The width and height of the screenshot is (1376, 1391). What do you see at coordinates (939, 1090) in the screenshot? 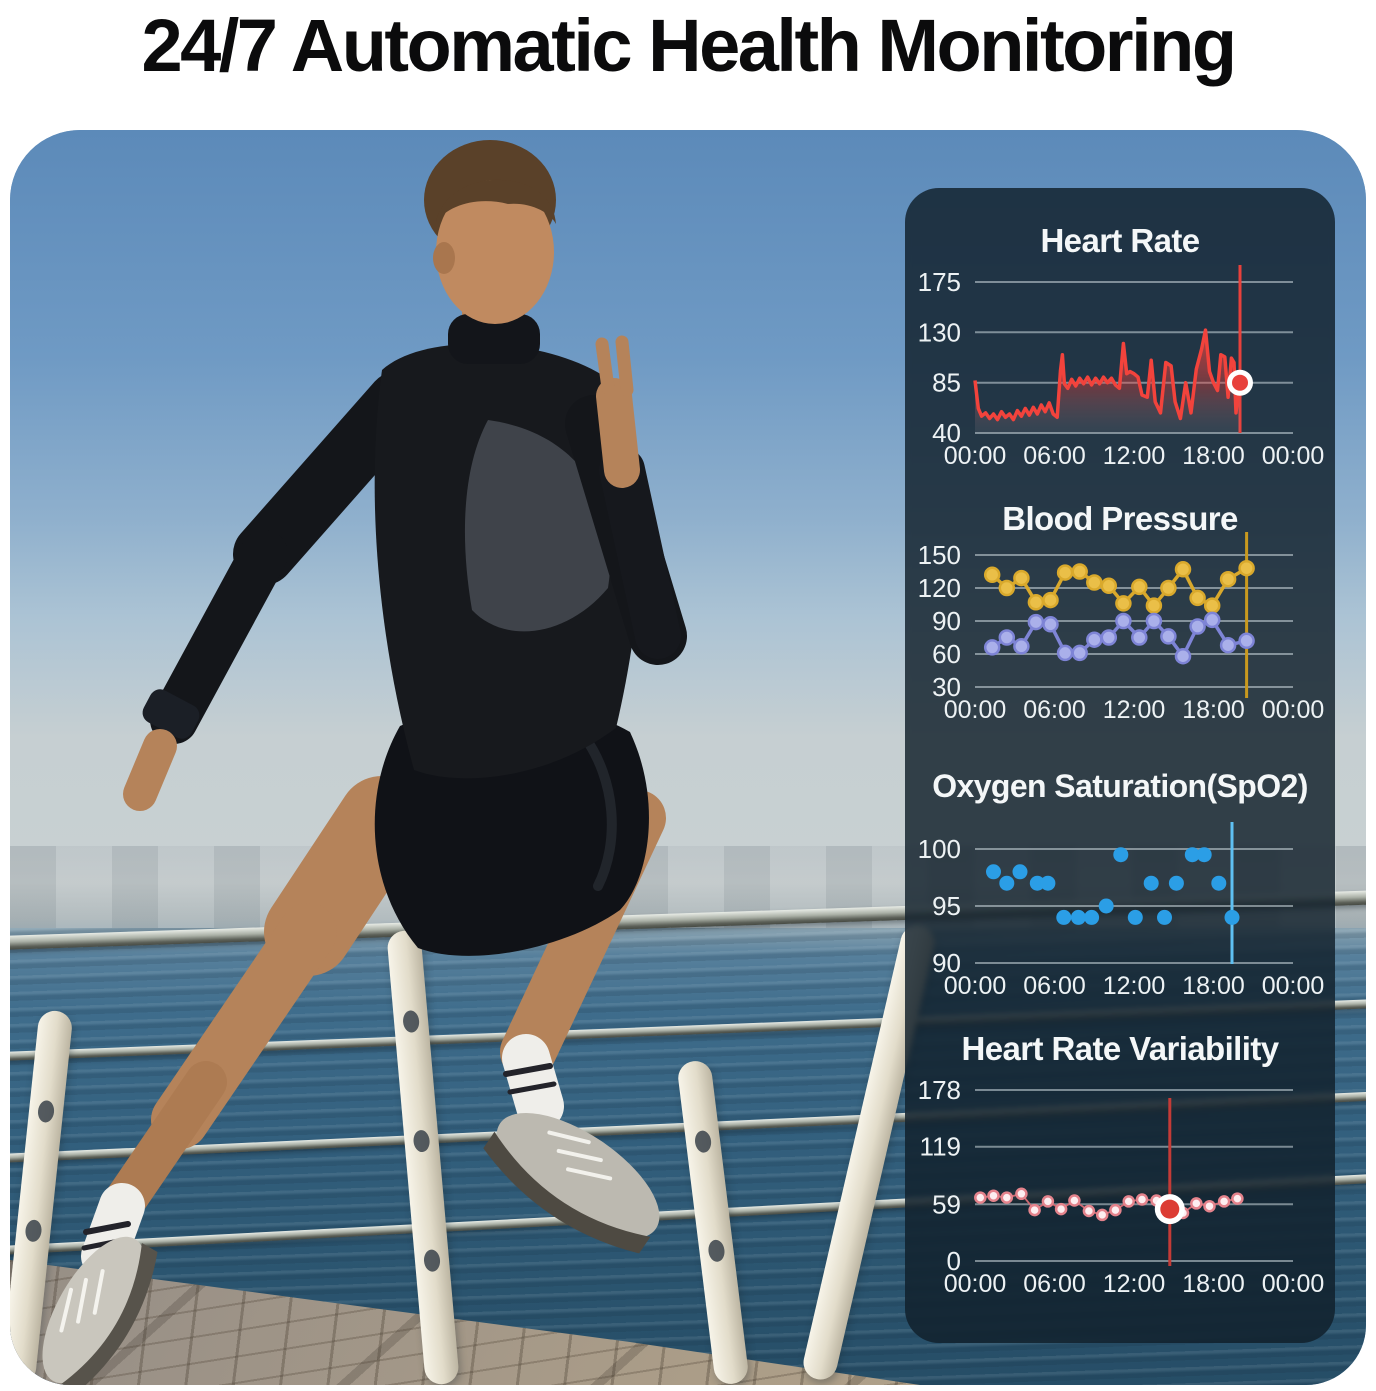
I see `svg-text: 178` at bounding box center [939, 1090].